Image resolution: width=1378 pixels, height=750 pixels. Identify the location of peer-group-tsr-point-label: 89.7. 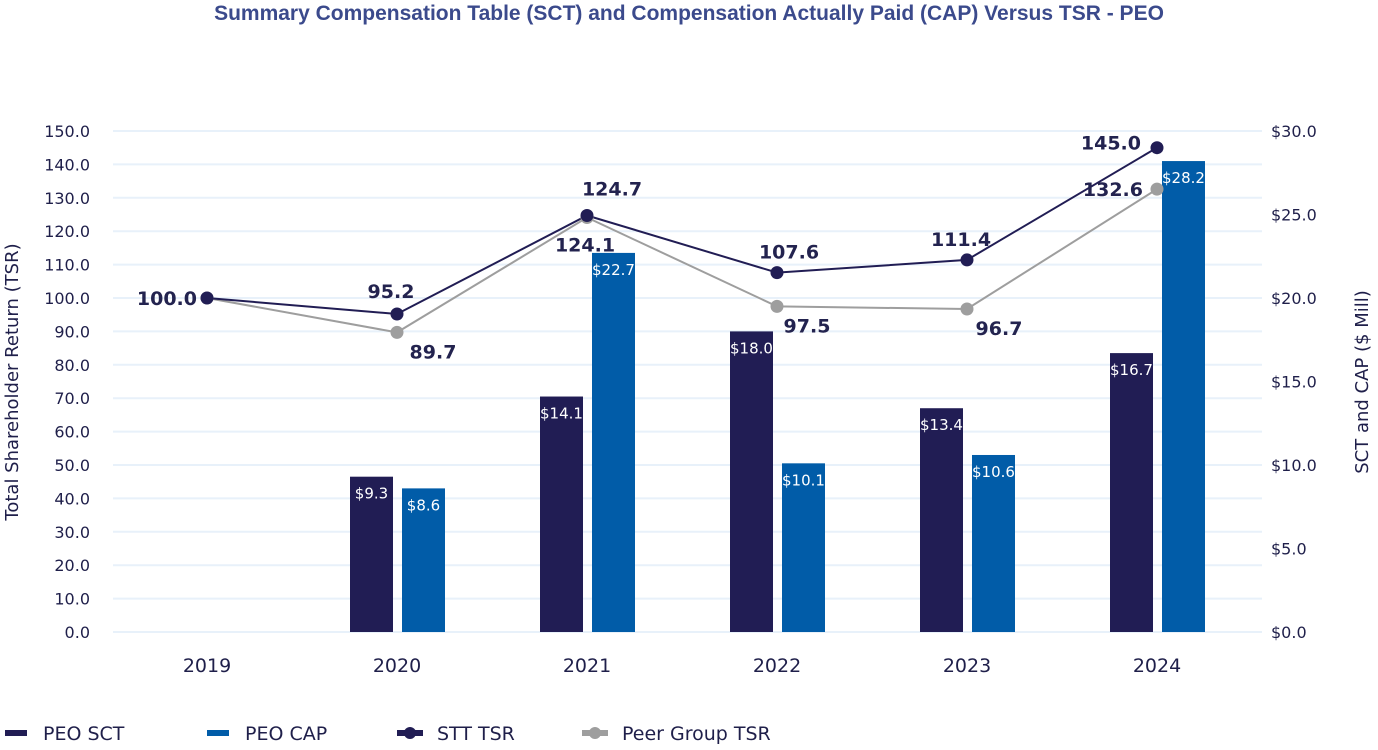
(433, 352).